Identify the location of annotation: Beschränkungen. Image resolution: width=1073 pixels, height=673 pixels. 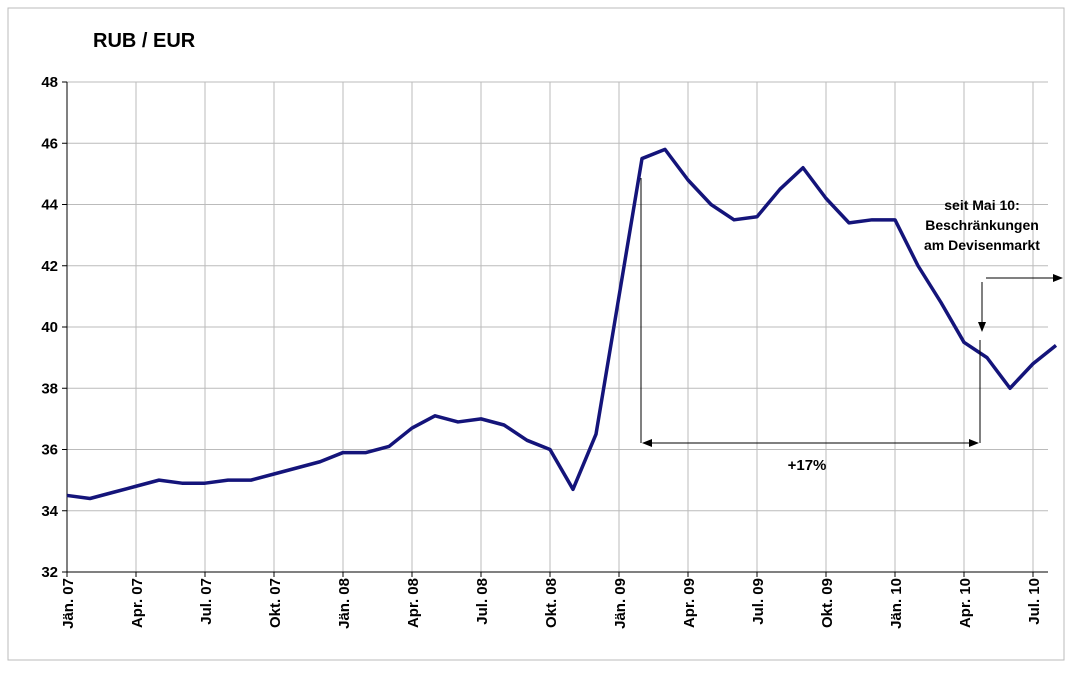
(982, 225).